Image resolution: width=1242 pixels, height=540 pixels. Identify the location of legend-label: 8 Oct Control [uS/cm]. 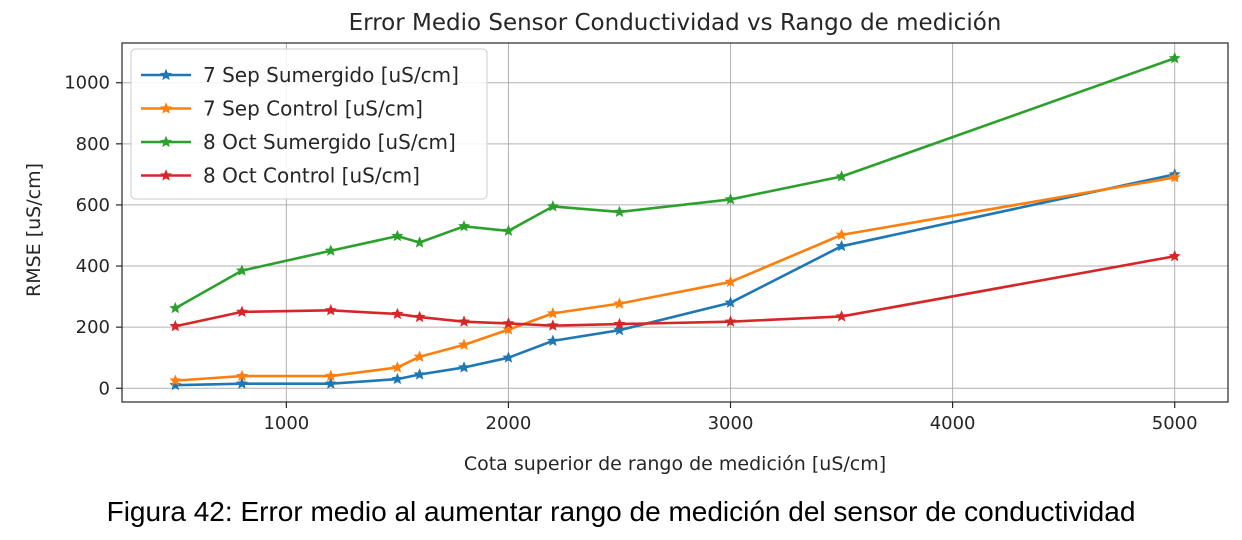
(311, 176).